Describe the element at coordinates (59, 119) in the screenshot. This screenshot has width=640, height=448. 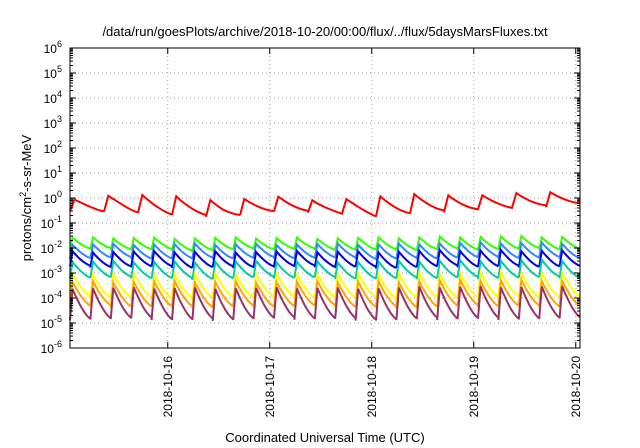
I see `y-tick-label-exp: 3` at that location.